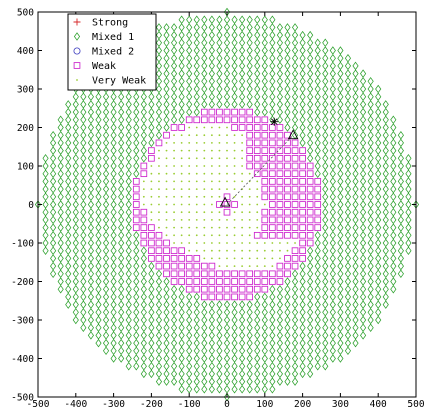  What do you see at coordinates (25, 51) in the screenshot?
I see `y-tick-label: 400` at bounding box center [25, 51].